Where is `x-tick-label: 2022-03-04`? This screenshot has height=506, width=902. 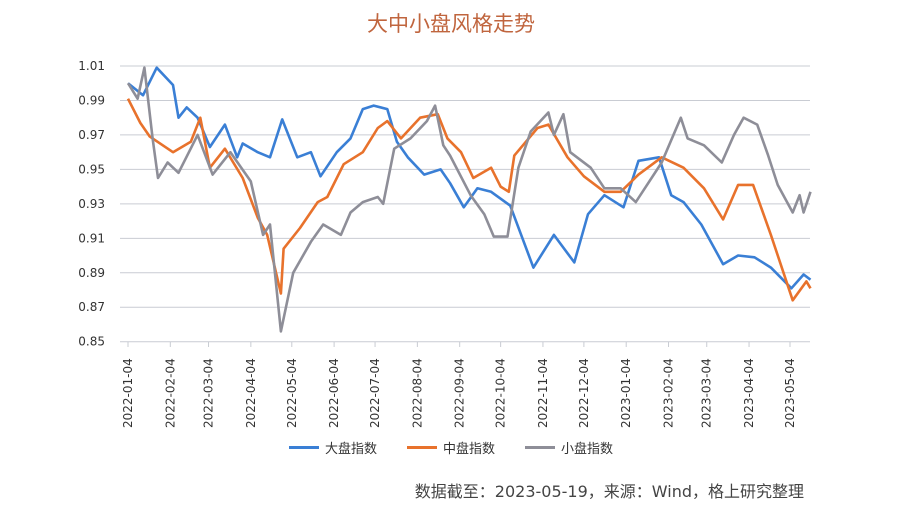 x-tick-label: 2022-03-04 is located at coordinates (209, 393).